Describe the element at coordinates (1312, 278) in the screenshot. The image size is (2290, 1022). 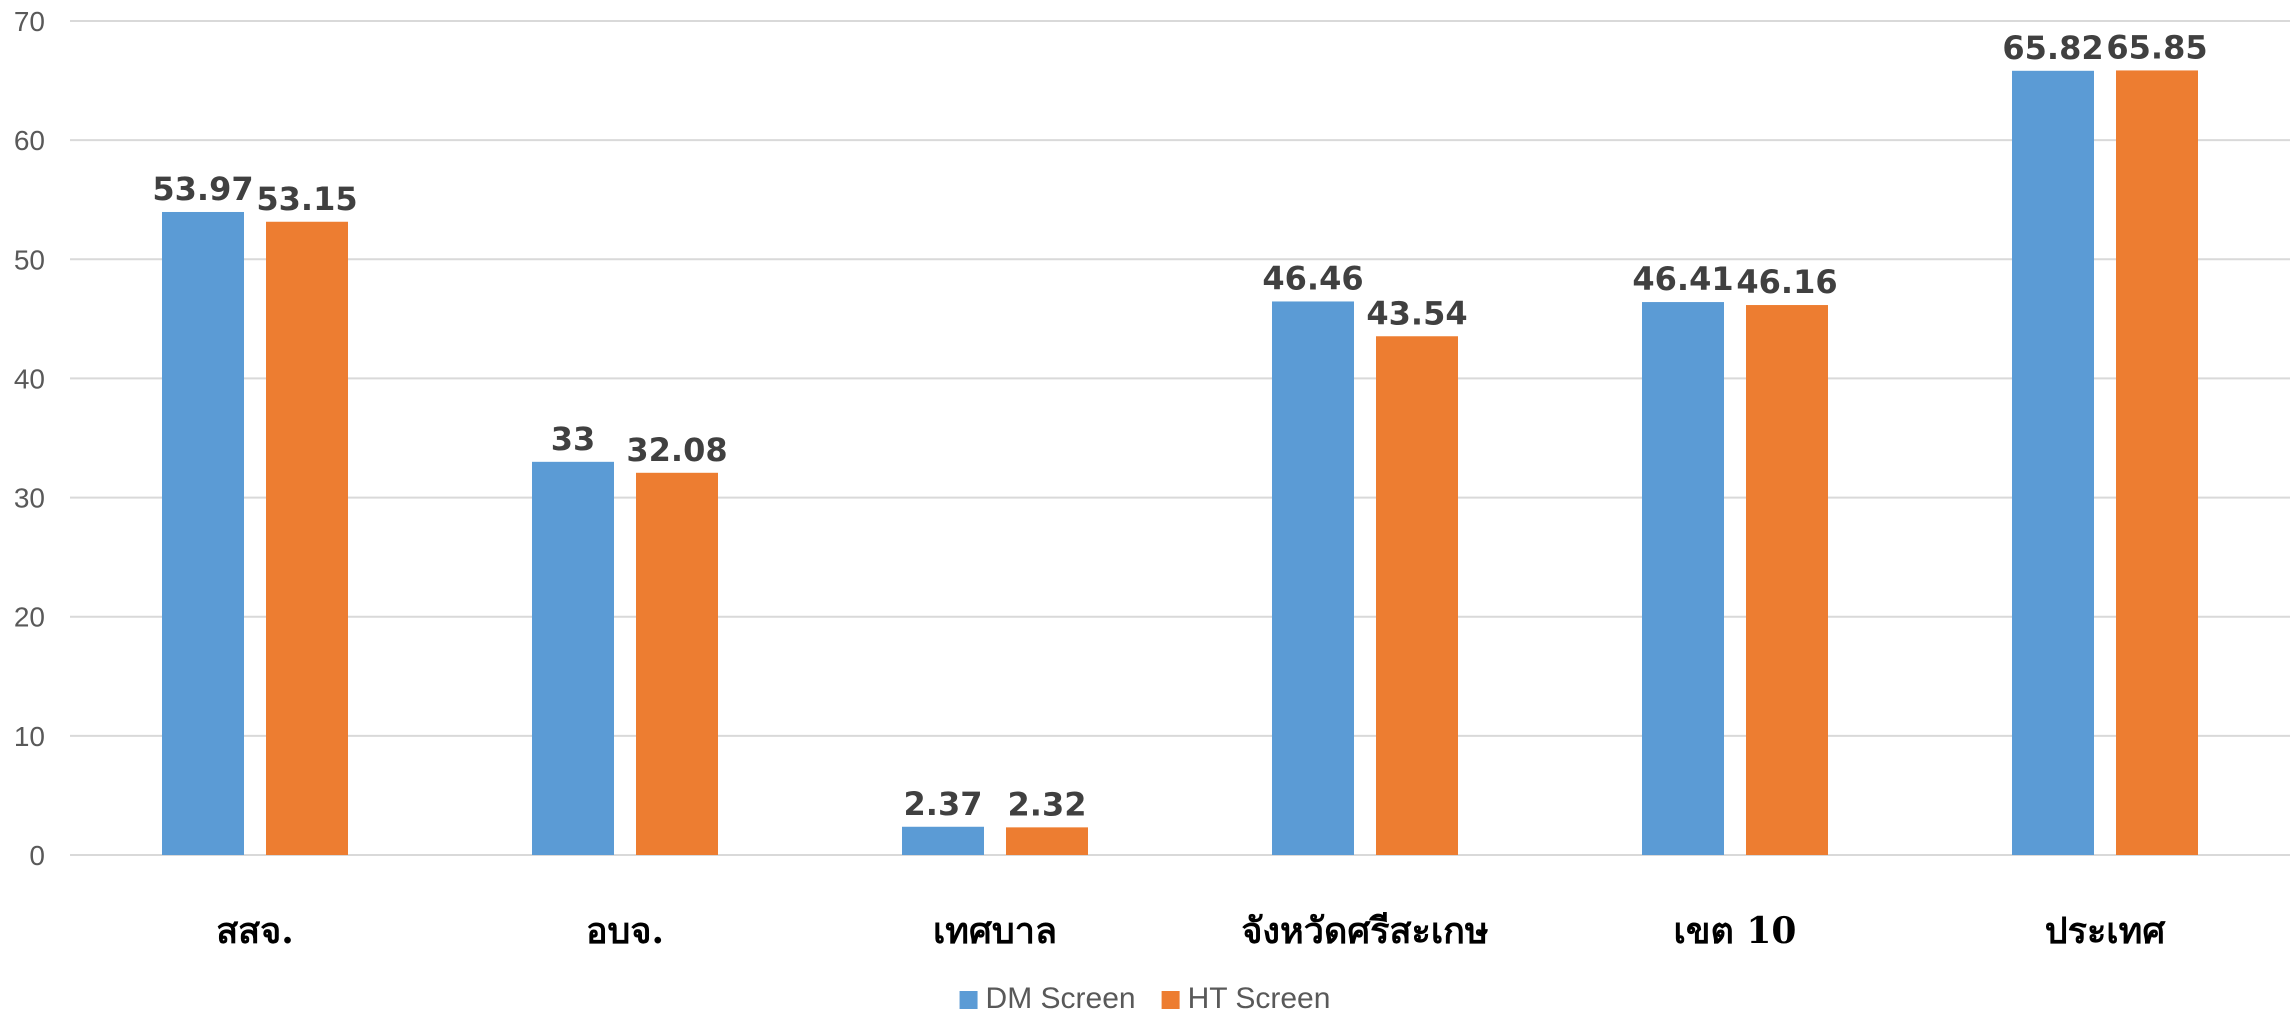
I see `data-label: 46.46` at that location.